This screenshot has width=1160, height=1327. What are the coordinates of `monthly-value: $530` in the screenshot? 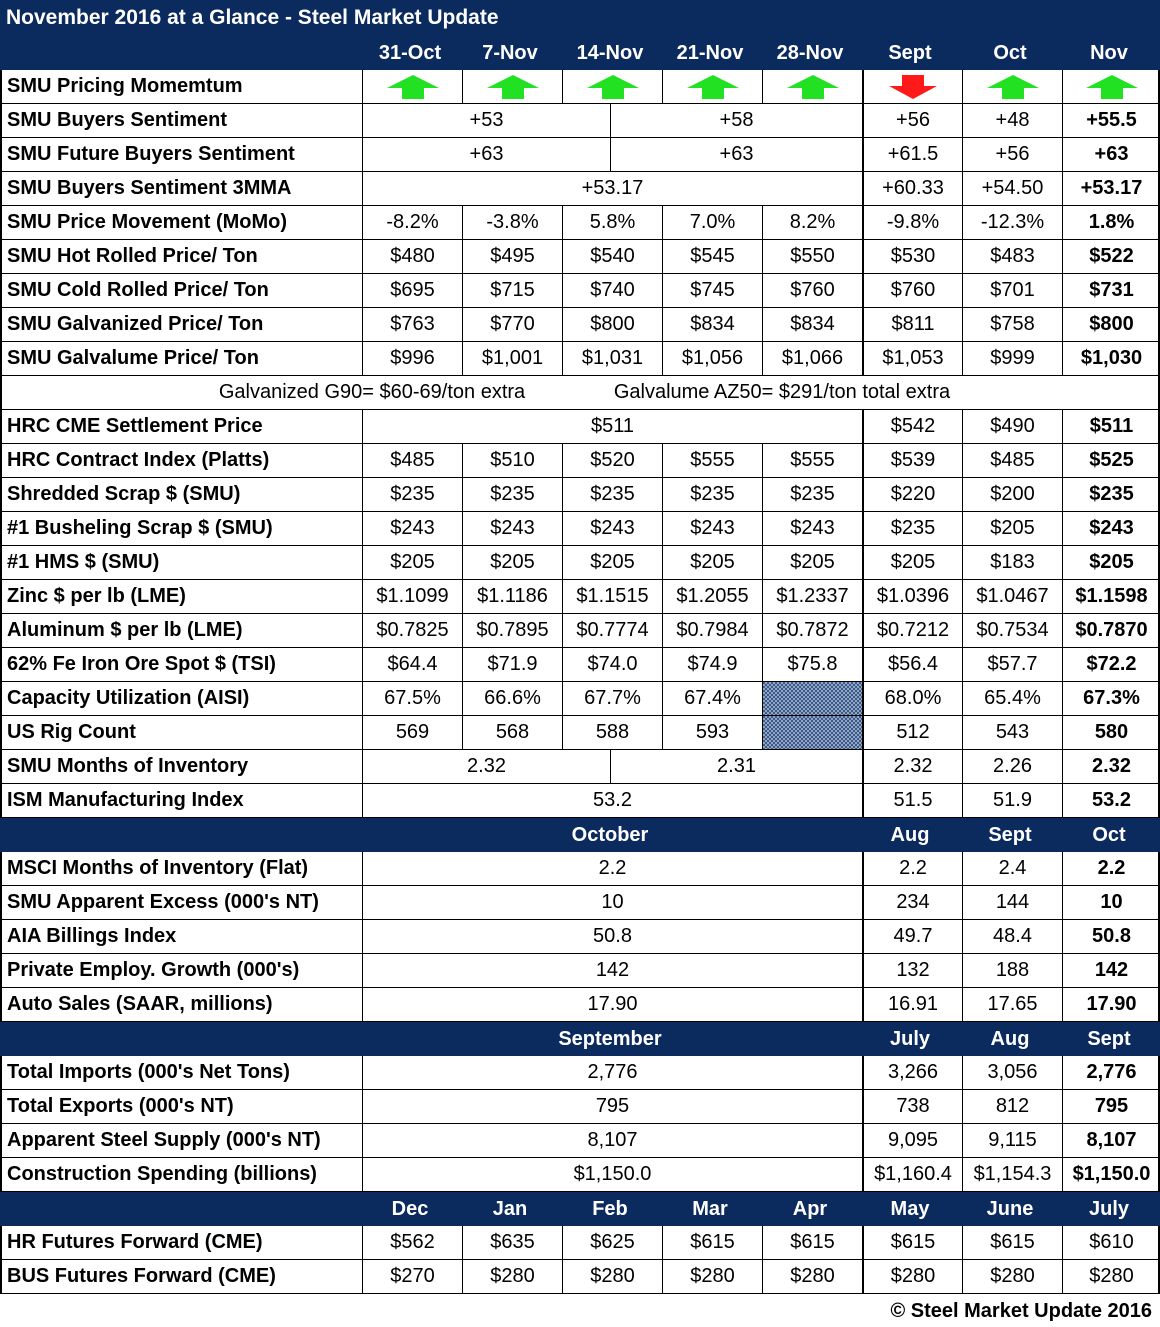 It's located at (912, 256).